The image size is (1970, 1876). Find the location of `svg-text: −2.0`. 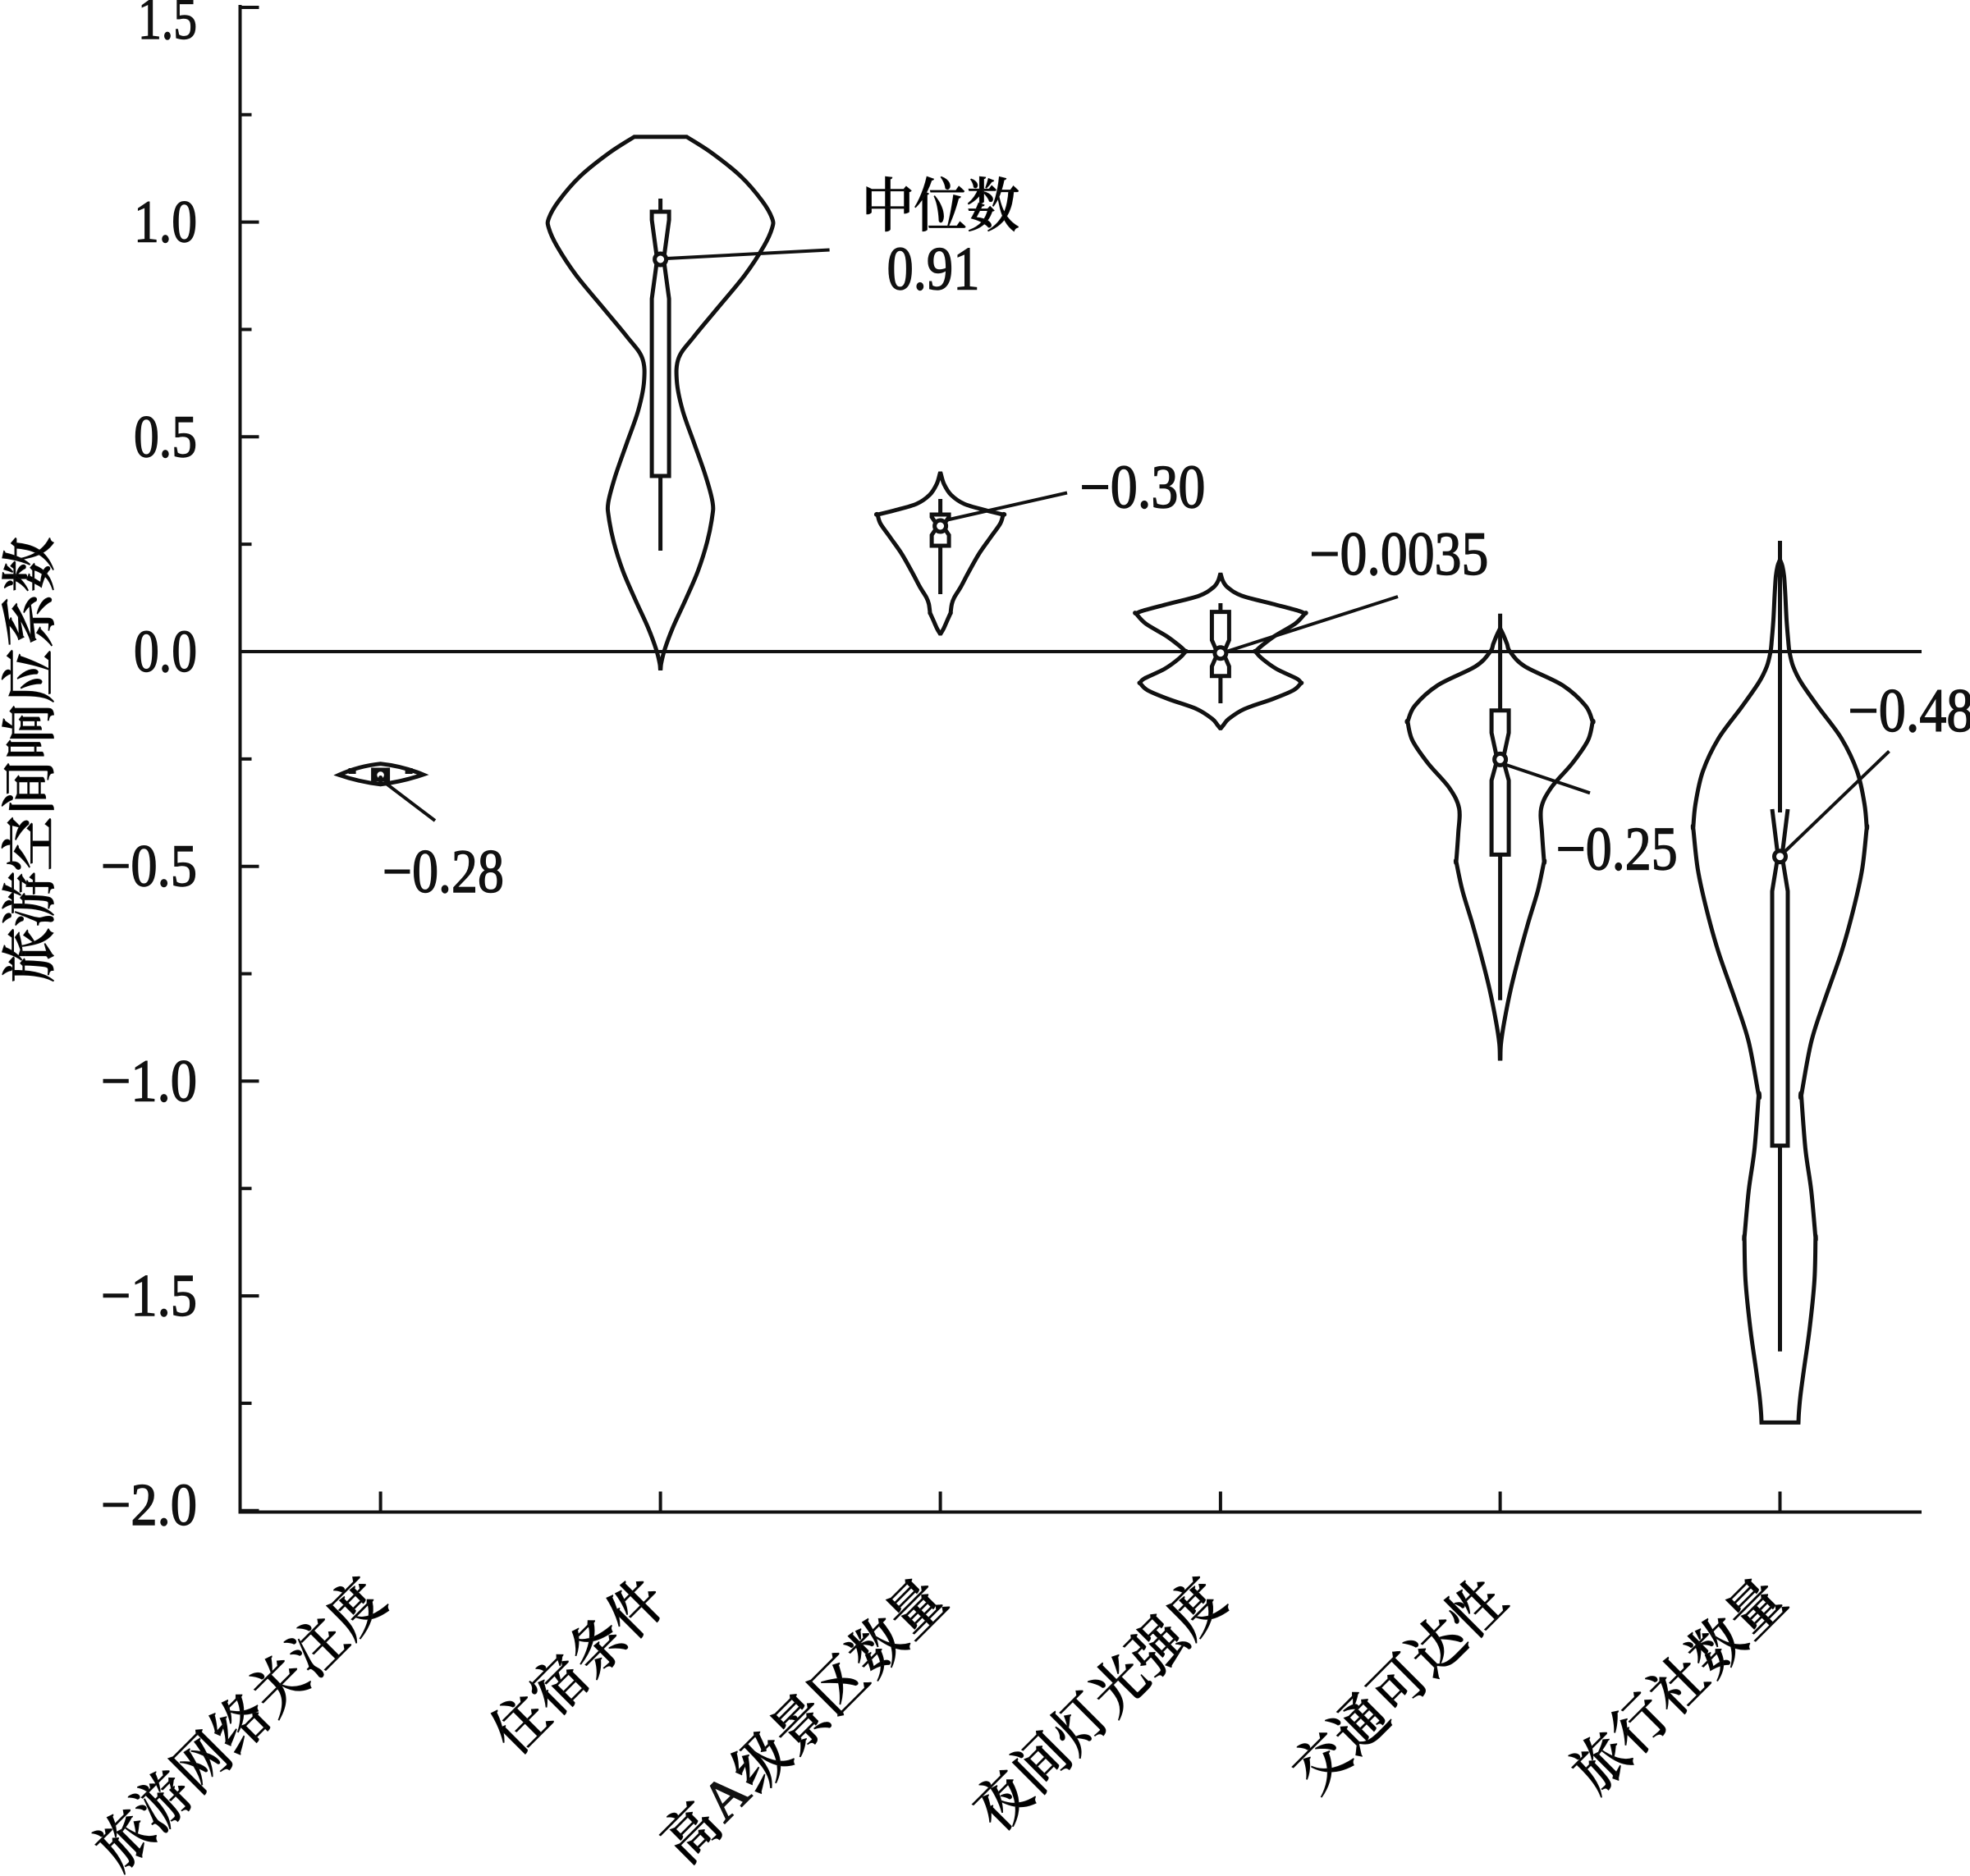

svg-text: −2.0 is located at coordinates (149, 1505).